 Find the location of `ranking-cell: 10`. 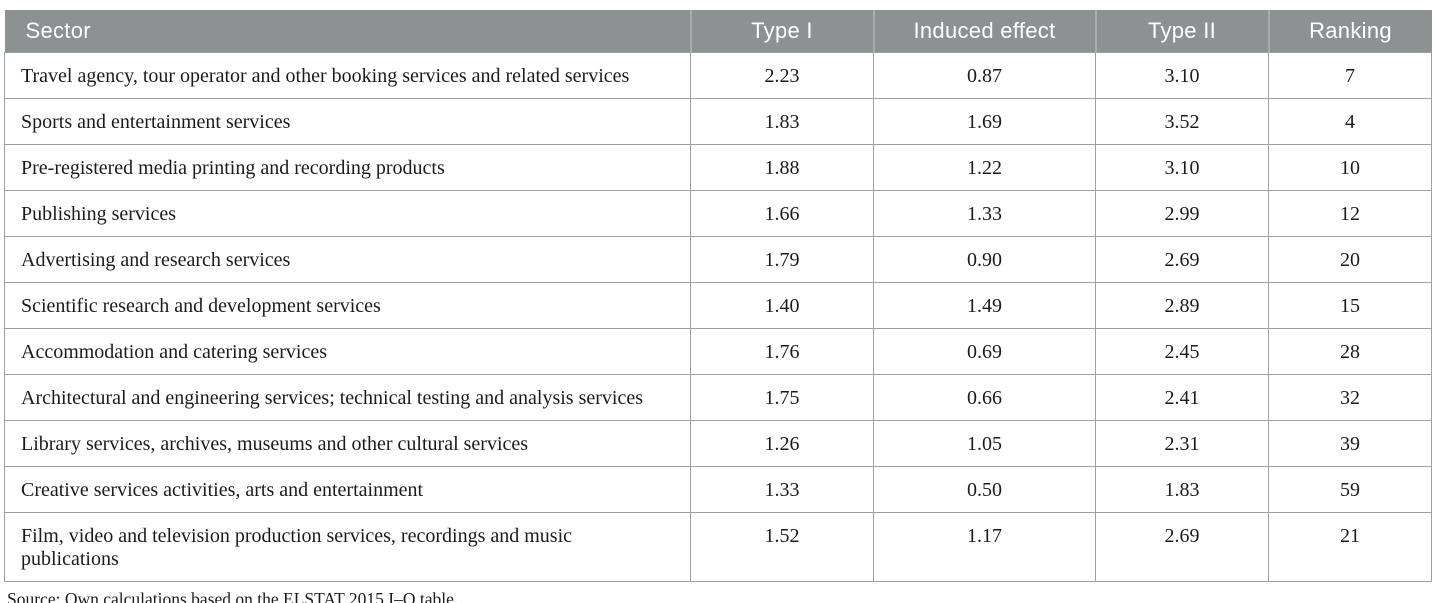

ranking-cell: 10 is located at coordinates (1350, 167).